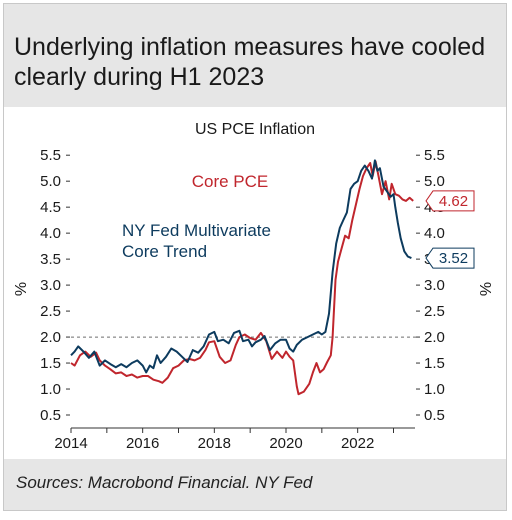 This screenshot has width=512, height=520. I want to click on y-axis-right: 0.51.01.52.02.53.03.54.04.55.05.5, so click(430, 285).